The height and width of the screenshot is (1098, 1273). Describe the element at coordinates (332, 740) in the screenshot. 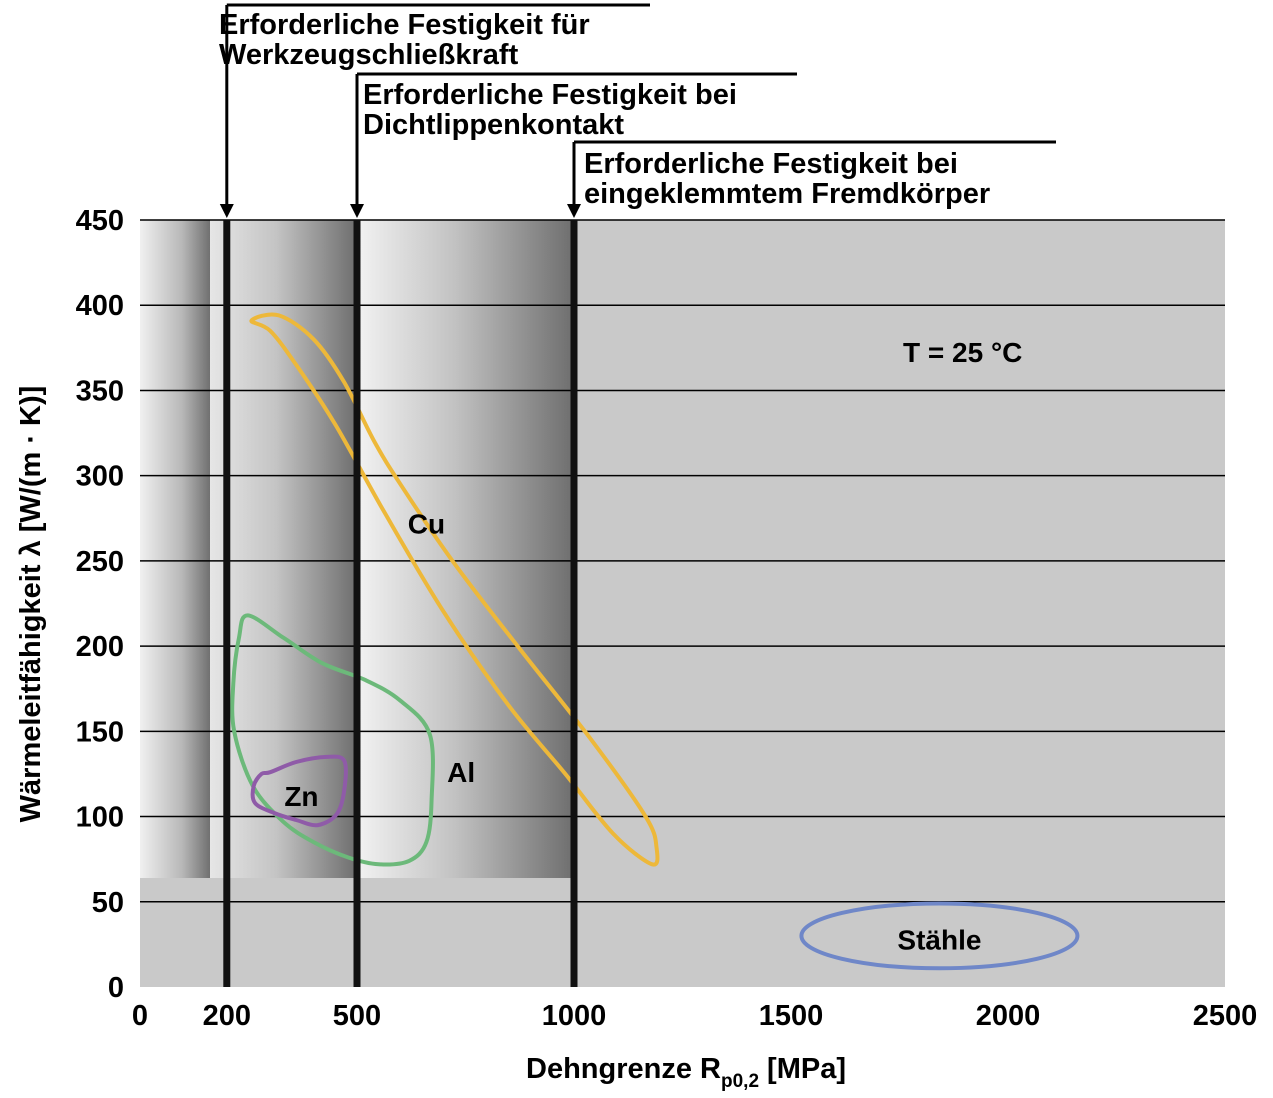

I see `region-al-outline` at that location.